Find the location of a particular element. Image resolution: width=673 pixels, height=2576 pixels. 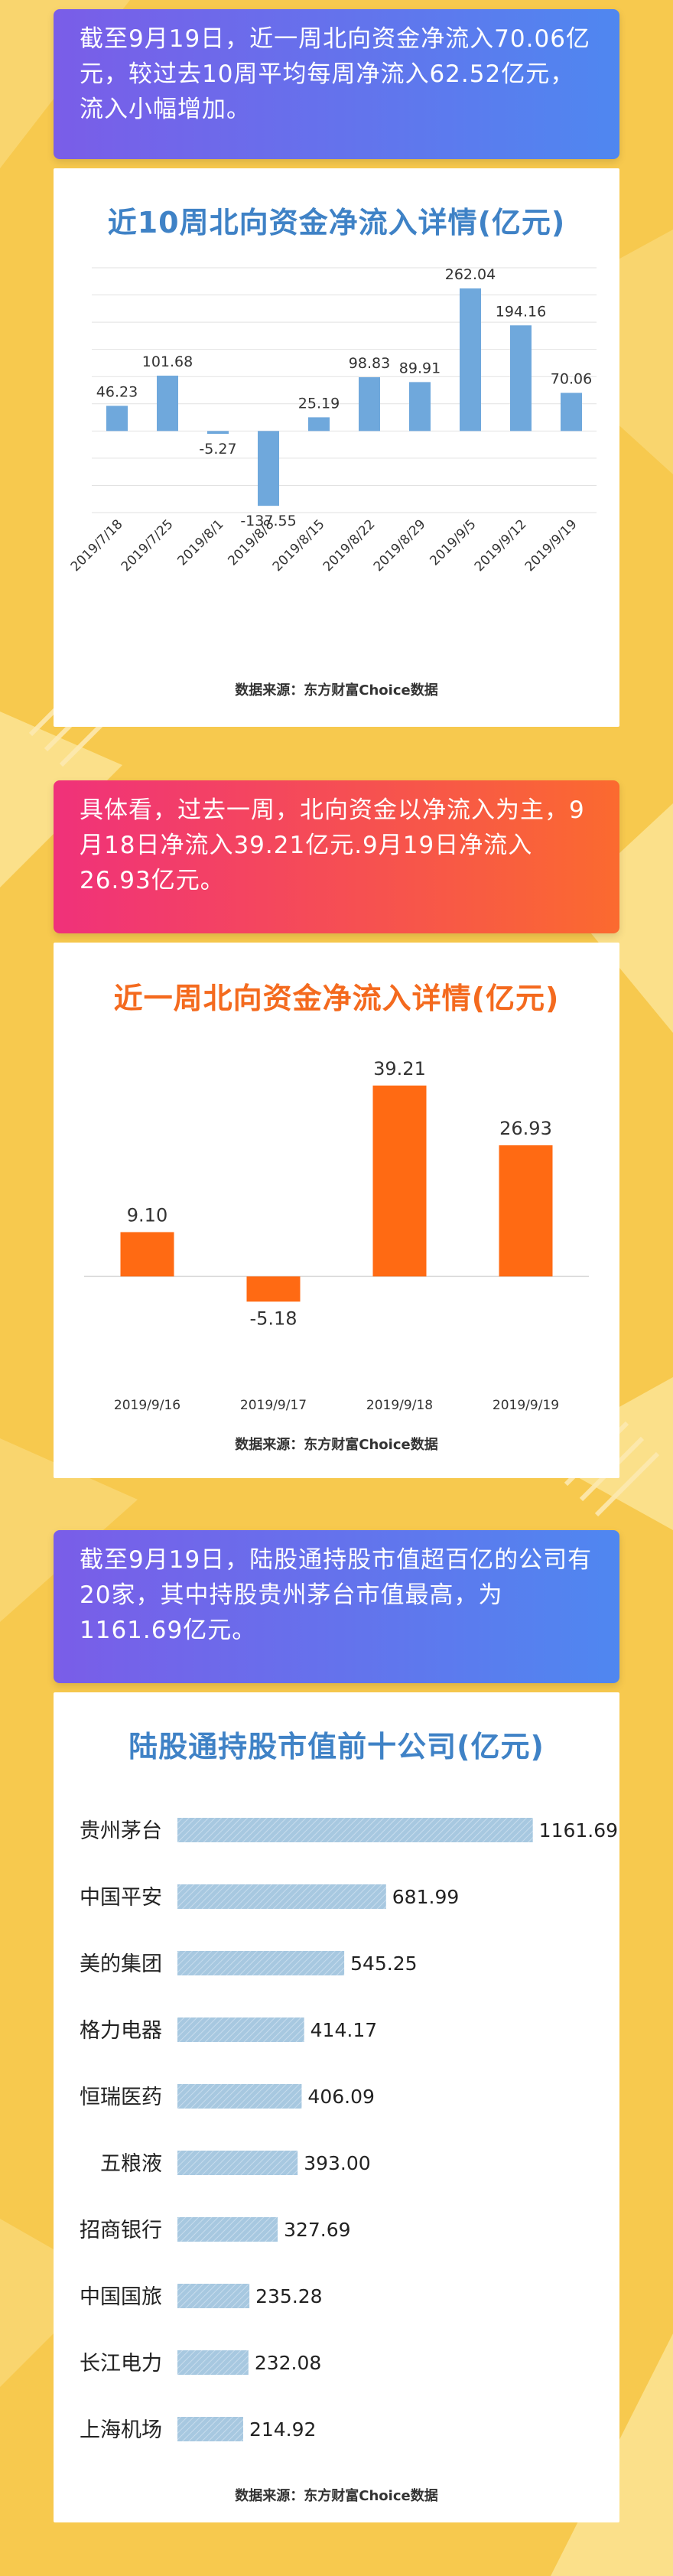

data-label: 46.23 is located at coordinates (117, 392).